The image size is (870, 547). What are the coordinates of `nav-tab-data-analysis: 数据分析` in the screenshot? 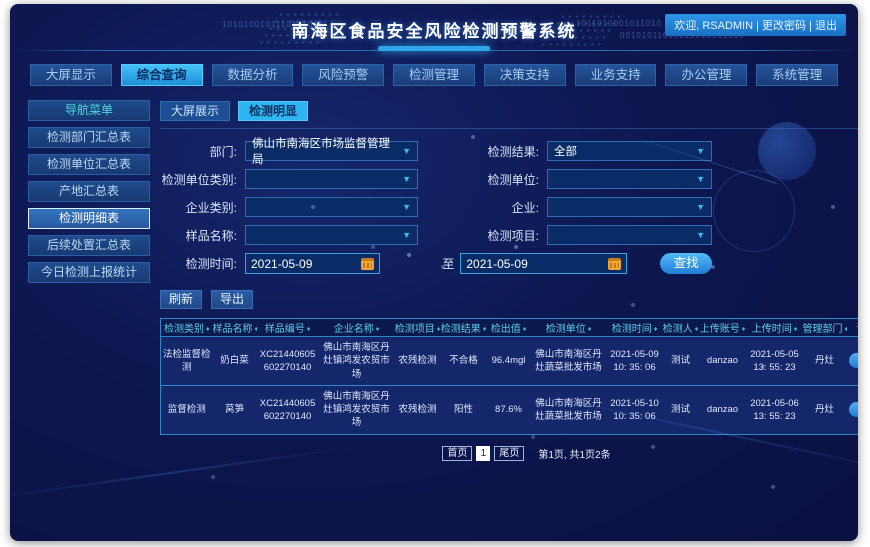 It's located at (252, 75).